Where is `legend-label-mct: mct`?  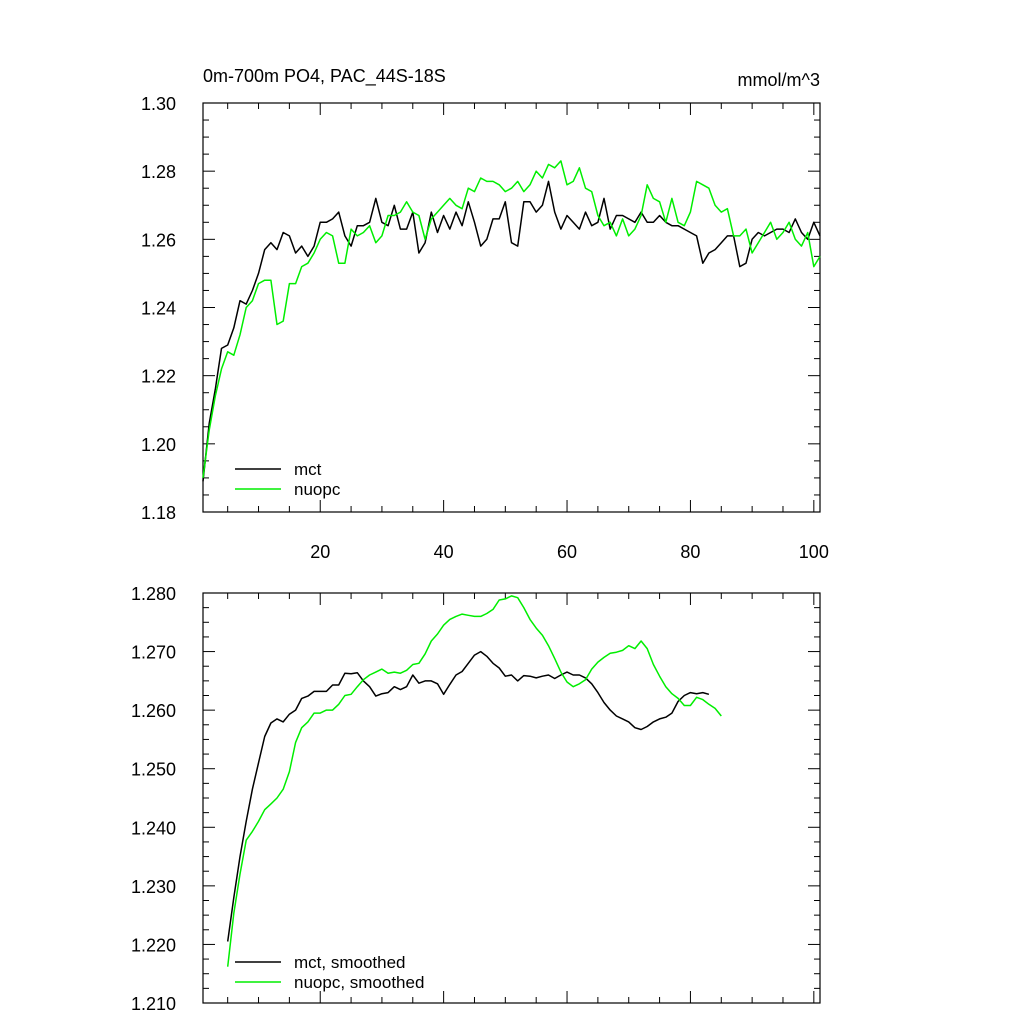
legend-label-mct: mct is located at coordinates (308, 469).